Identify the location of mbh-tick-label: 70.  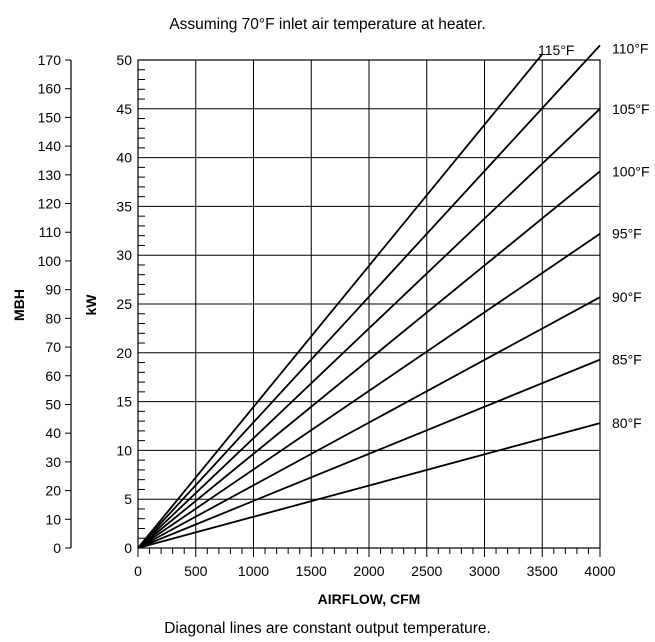
(53, 347).